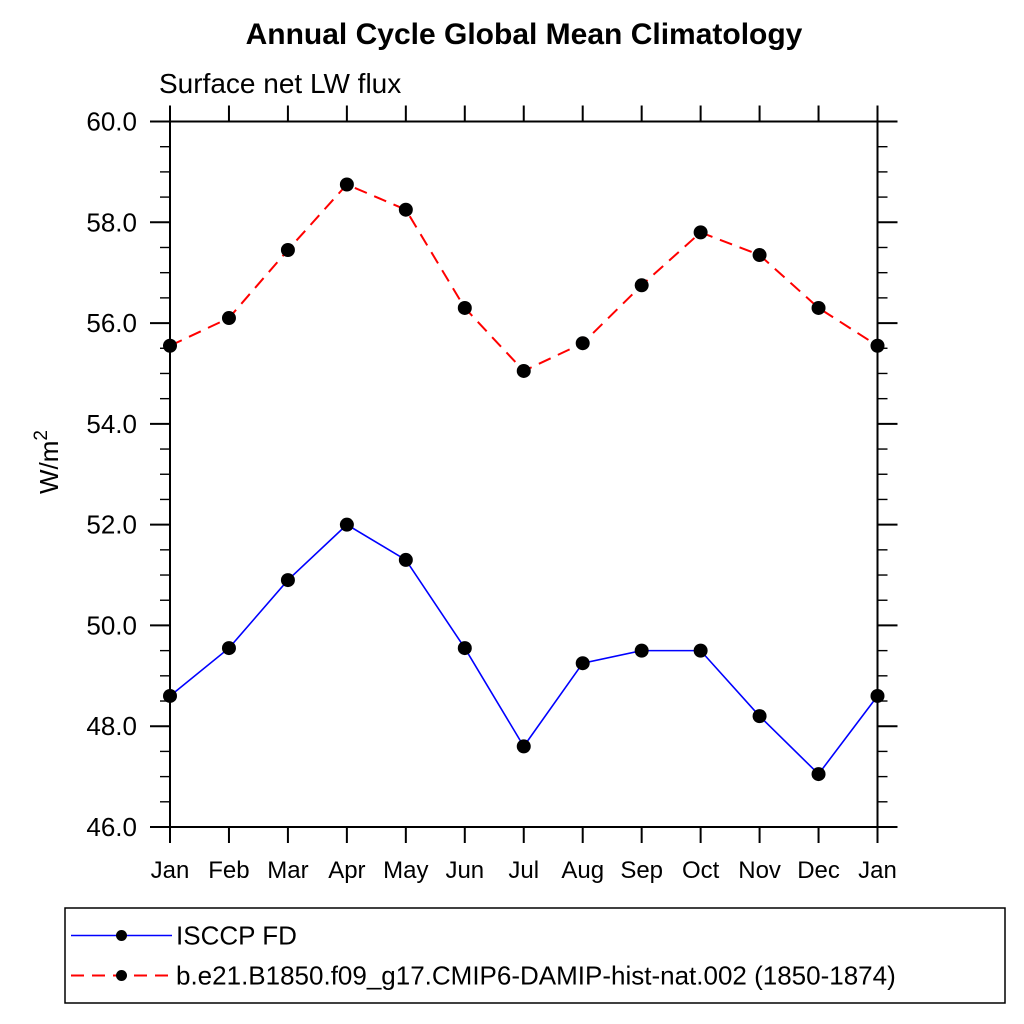 Image resolution: width=1024 pixels, height=1024 pixels. I want to click on x-tick-label: Oct, so click(701, 870).